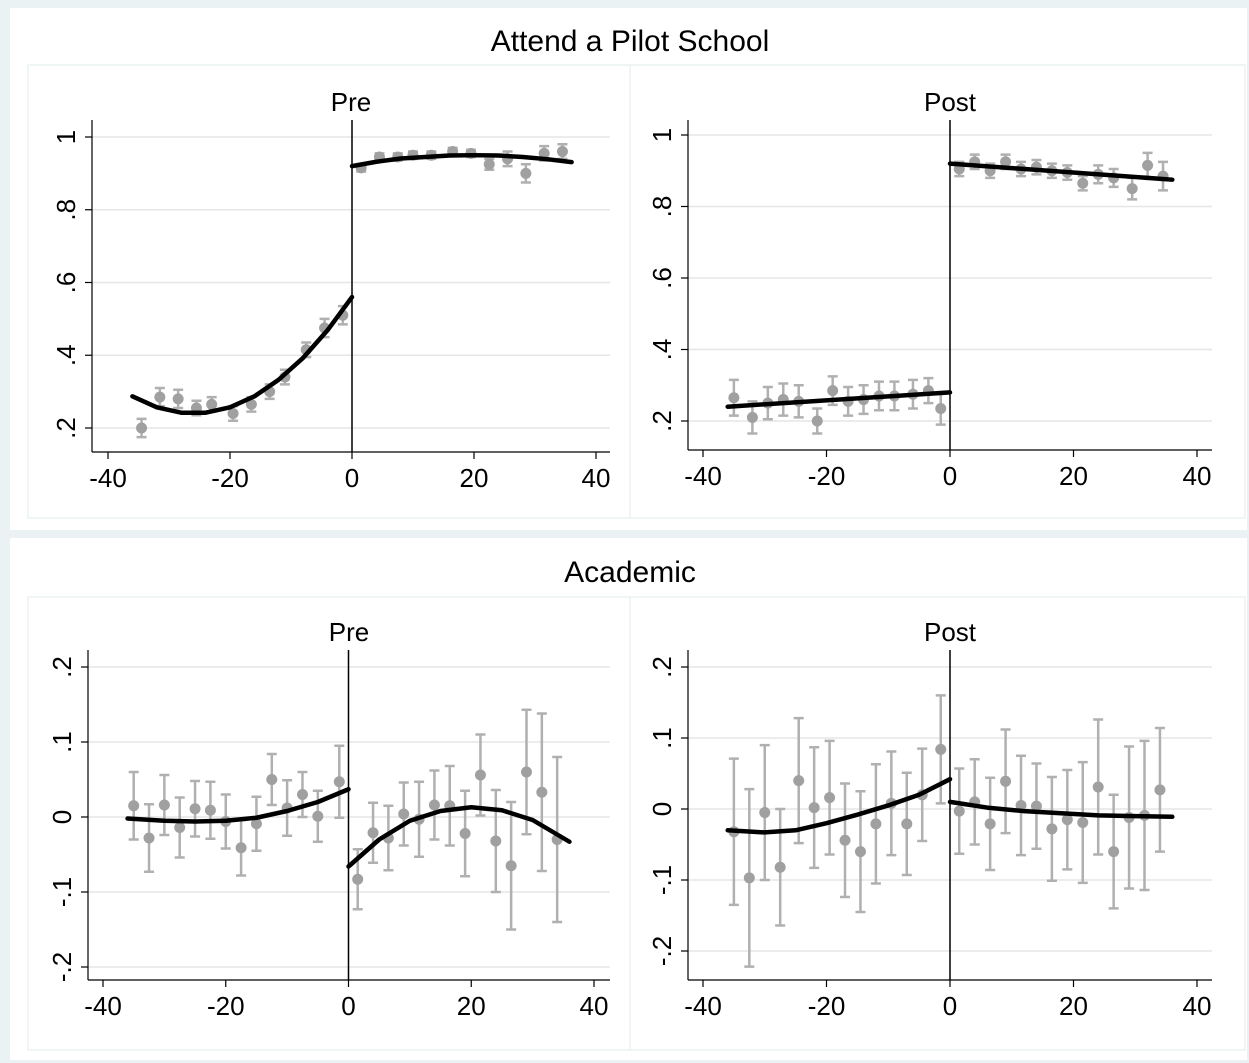 This screenshot has height=1063, width=1249. I want to click on y-tick-label: -.1, so click(662, 880).